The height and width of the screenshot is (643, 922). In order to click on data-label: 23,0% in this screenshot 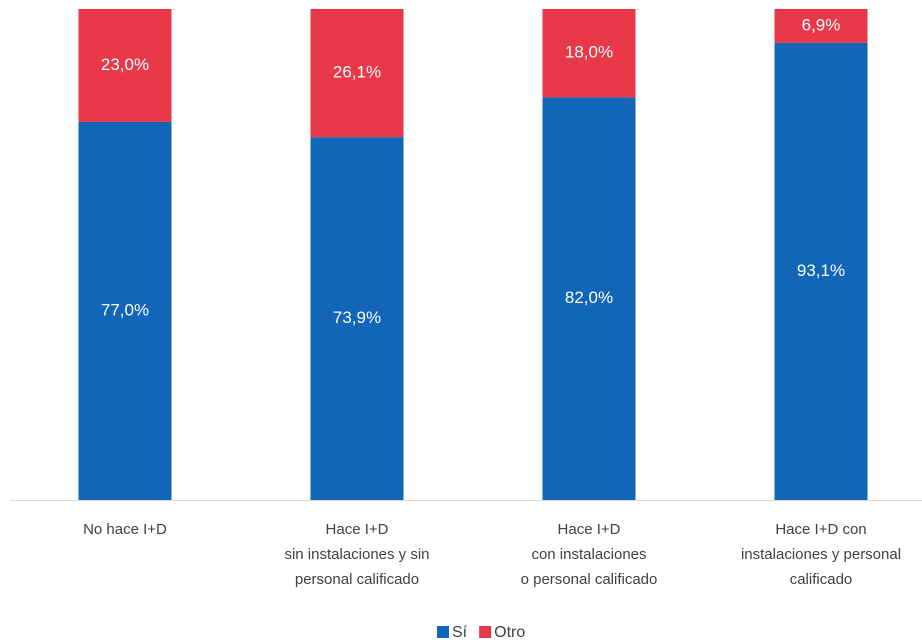, I will do `click(125, 64)`.